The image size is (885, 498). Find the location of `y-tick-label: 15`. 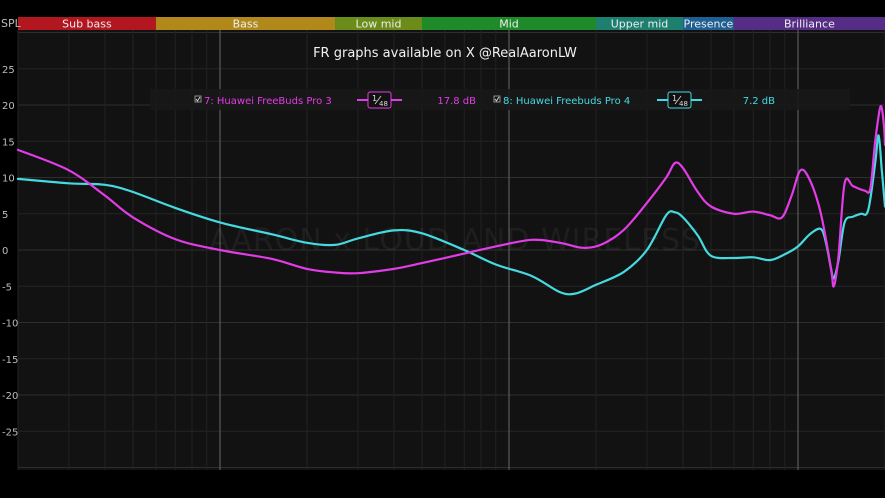

y-tick-label: 15 is located at coordinates (8, 142).